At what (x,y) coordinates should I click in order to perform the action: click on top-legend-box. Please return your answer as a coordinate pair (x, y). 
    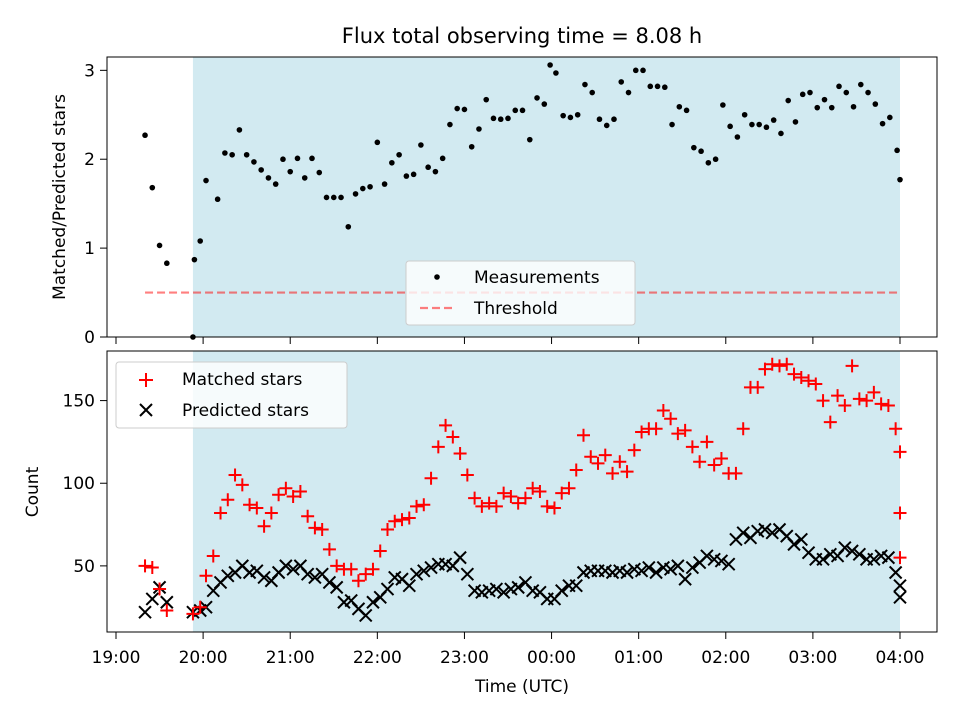
    Looking at the image, I should click on (520, 293).